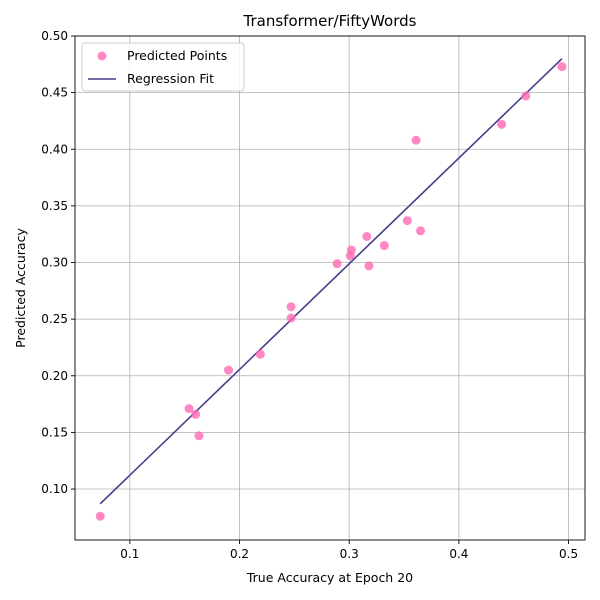 This screenshot has width=600, height=600. What do you see at coordinates (170, 78) in the screenshot?
I see `legend-label-regression-fit: Regression Fit` at bounding box center [170, 78].